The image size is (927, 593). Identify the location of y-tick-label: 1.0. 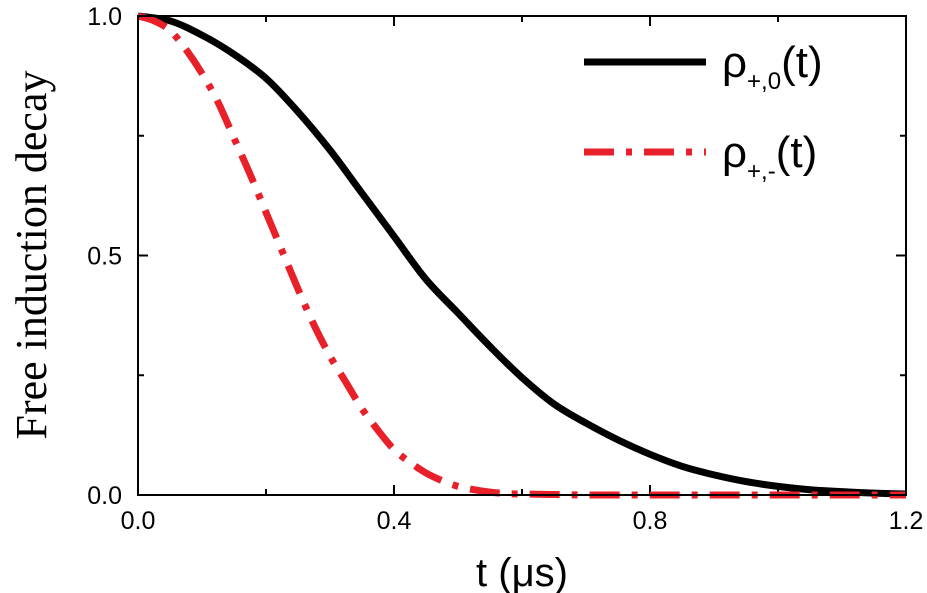
(104, 17).